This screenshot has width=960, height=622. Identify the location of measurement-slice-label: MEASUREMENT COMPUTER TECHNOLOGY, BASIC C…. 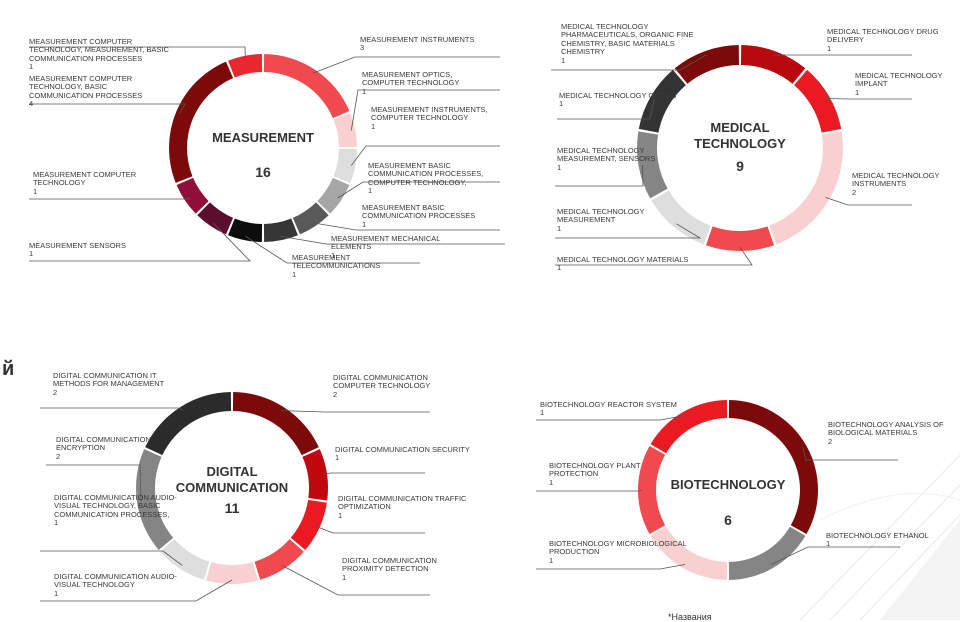
(99, 92).